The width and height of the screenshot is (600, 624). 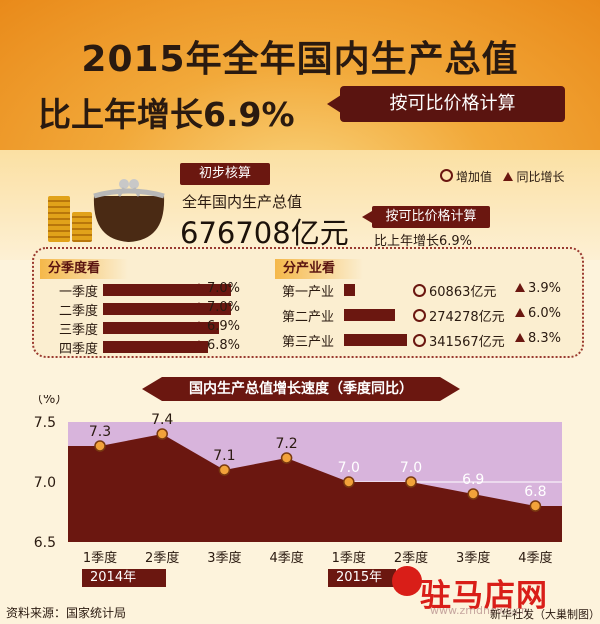 I want to click on growth-area, so click(x=315, y=488).